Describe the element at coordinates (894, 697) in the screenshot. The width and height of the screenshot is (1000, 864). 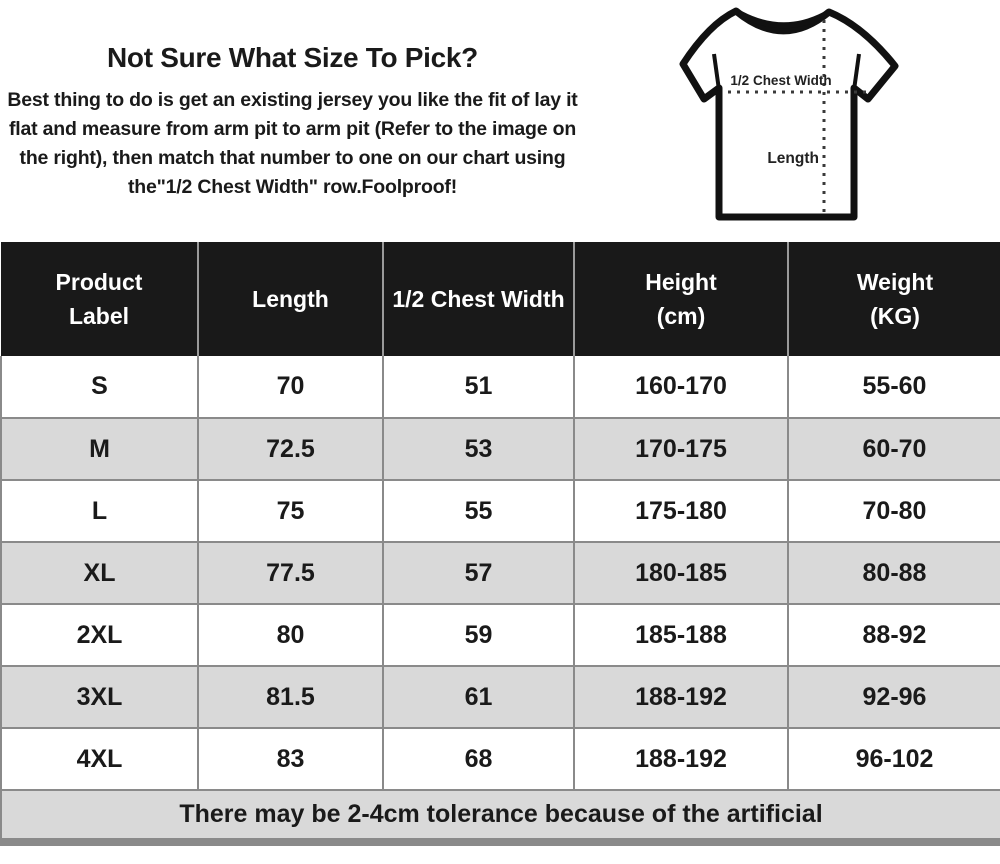
I see `cell-weight: 92-96` at that location.